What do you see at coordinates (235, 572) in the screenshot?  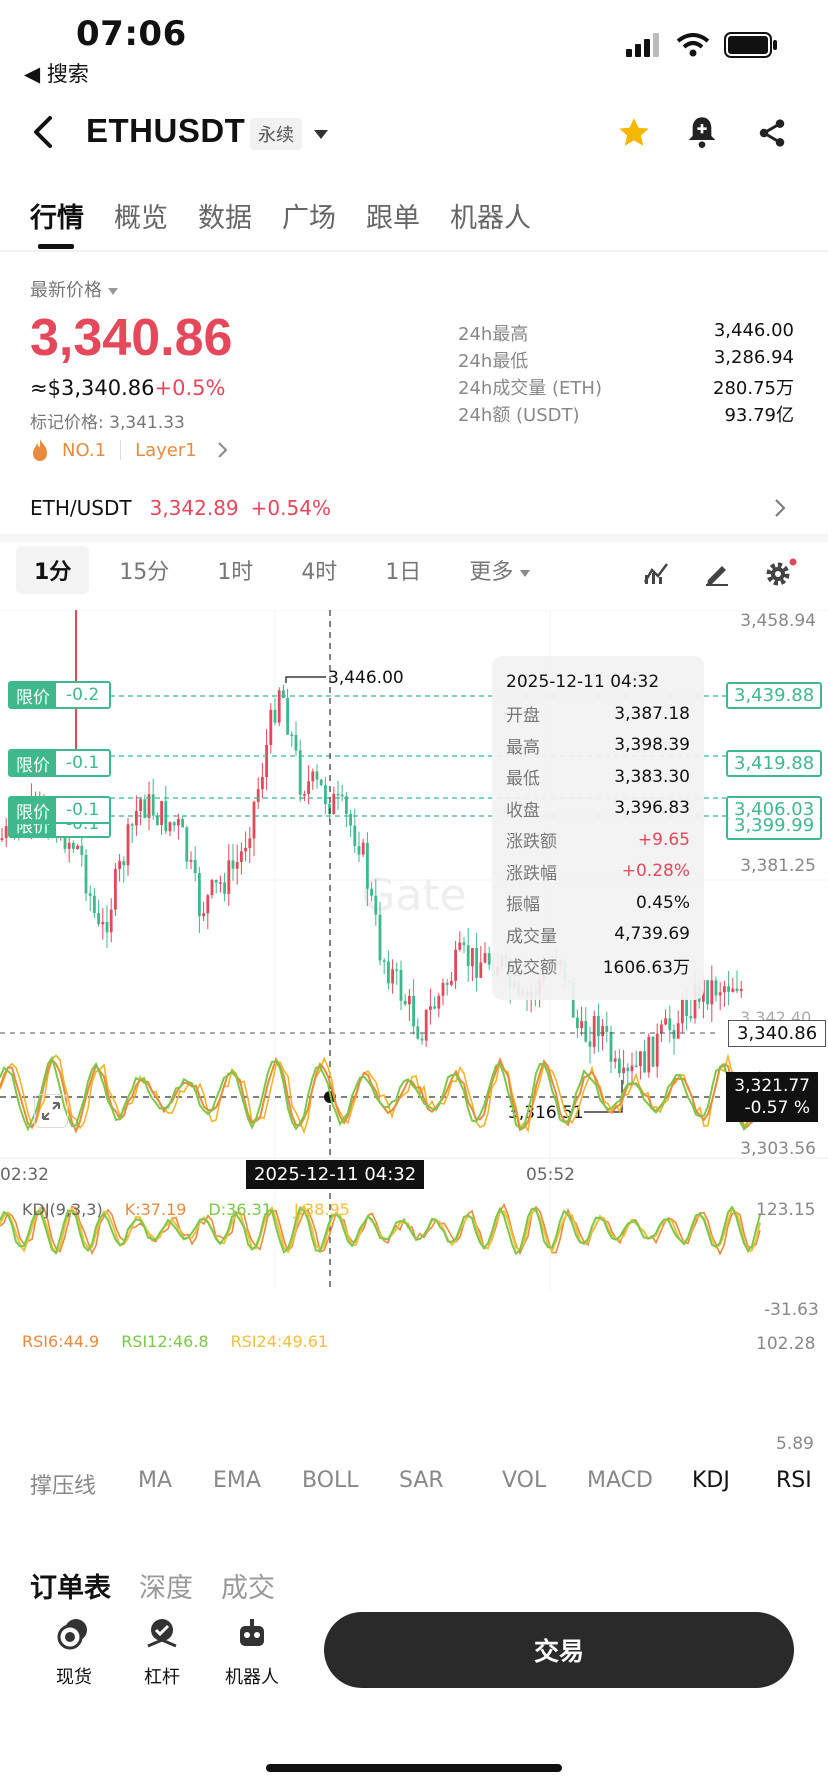 I see `timeframe-1h: 1时` at bounding box center [235, 572].